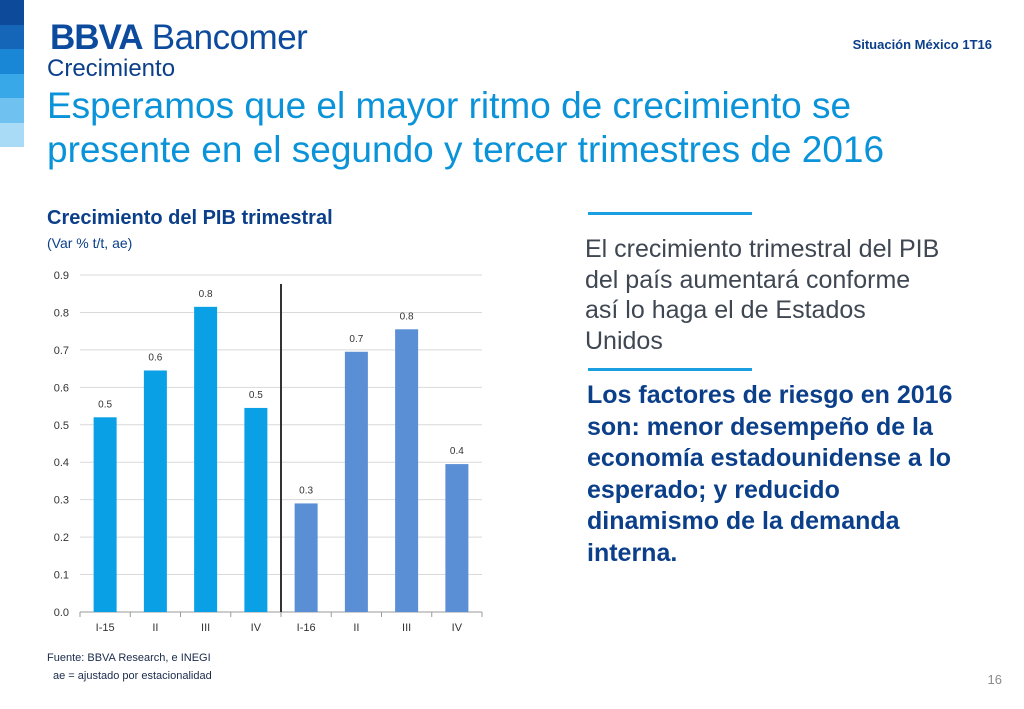 Image resolution: width=1024 pixels, height=709 pixels. I want to click on abbreviation-note: ae = ajustado por estacionalidad, so click(132, 676).